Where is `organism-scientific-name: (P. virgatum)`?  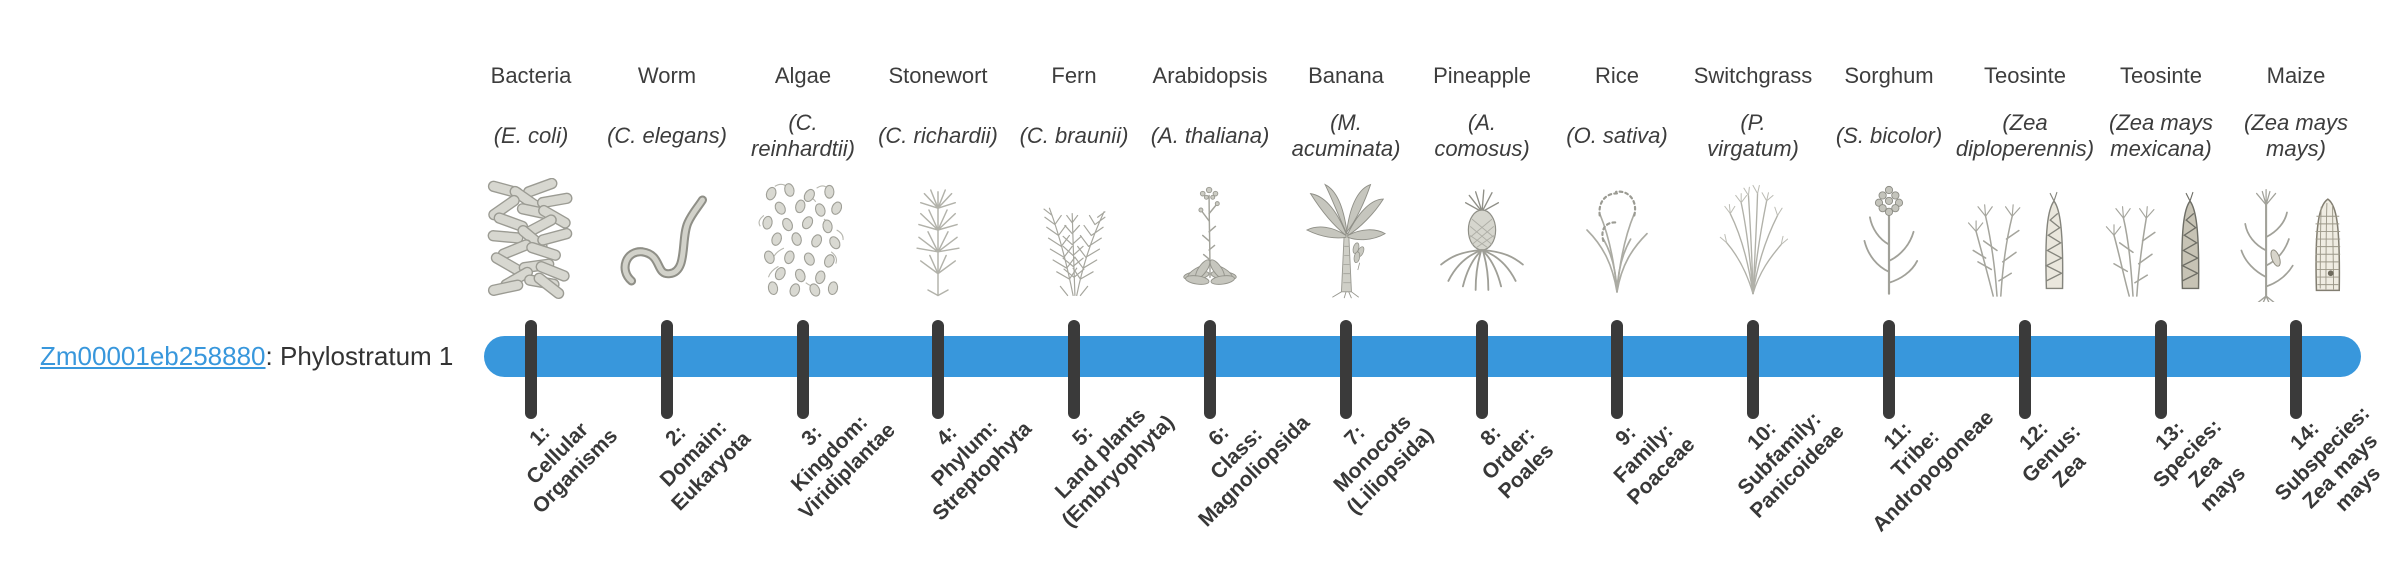 organism-scientific-name: (P. virgatum) is located at coordinates (1753, 135).